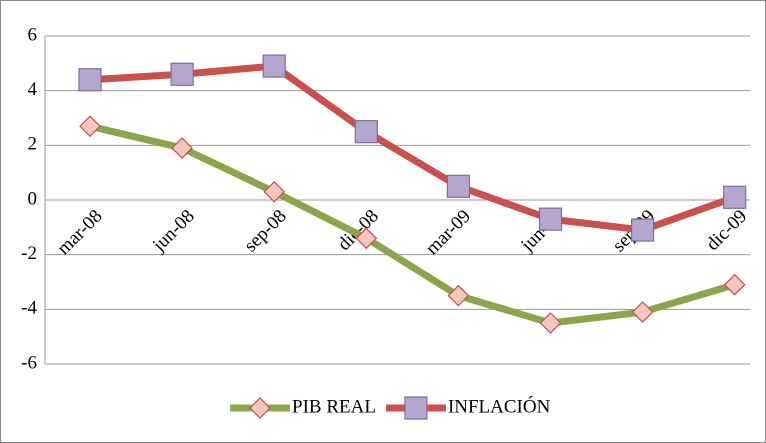 Image resolution: width=766 pixels, height=443 pixels. Describe the element at coordinates (29, 362) in the screenshot. I see `y-tick-label: -6` at that location.